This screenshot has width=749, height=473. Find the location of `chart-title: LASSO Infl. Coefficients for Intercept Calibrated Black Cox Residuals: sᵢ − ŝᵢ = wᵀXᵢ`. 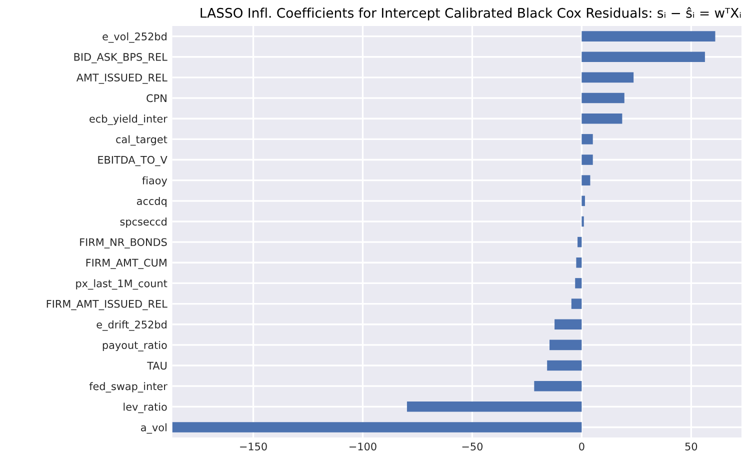

chart-title: LASSO Infl. Coefficients for Intercept Calibrated Black Cox Residuals: sᵢ − ŝᵢ = wᵀXᵢ is located at coordinates (470, 13).